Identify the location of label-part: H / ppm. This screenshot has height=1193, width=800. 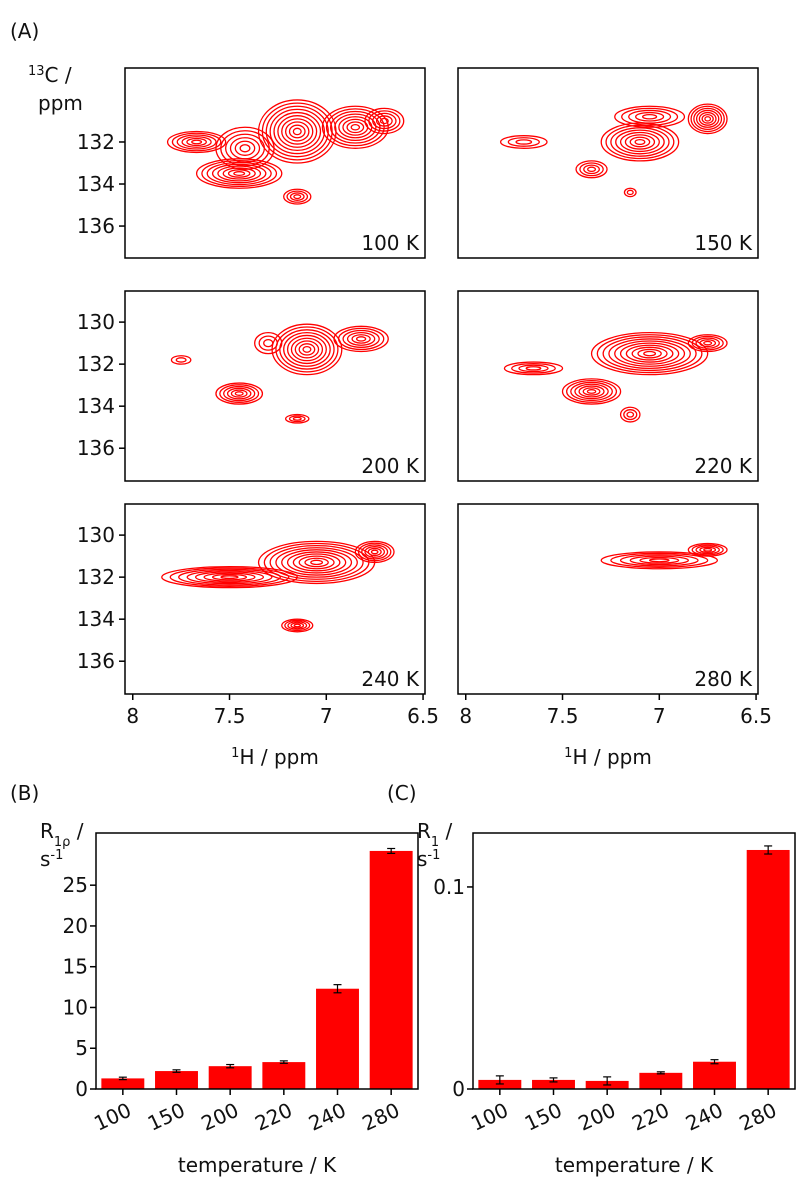
(278, 757).